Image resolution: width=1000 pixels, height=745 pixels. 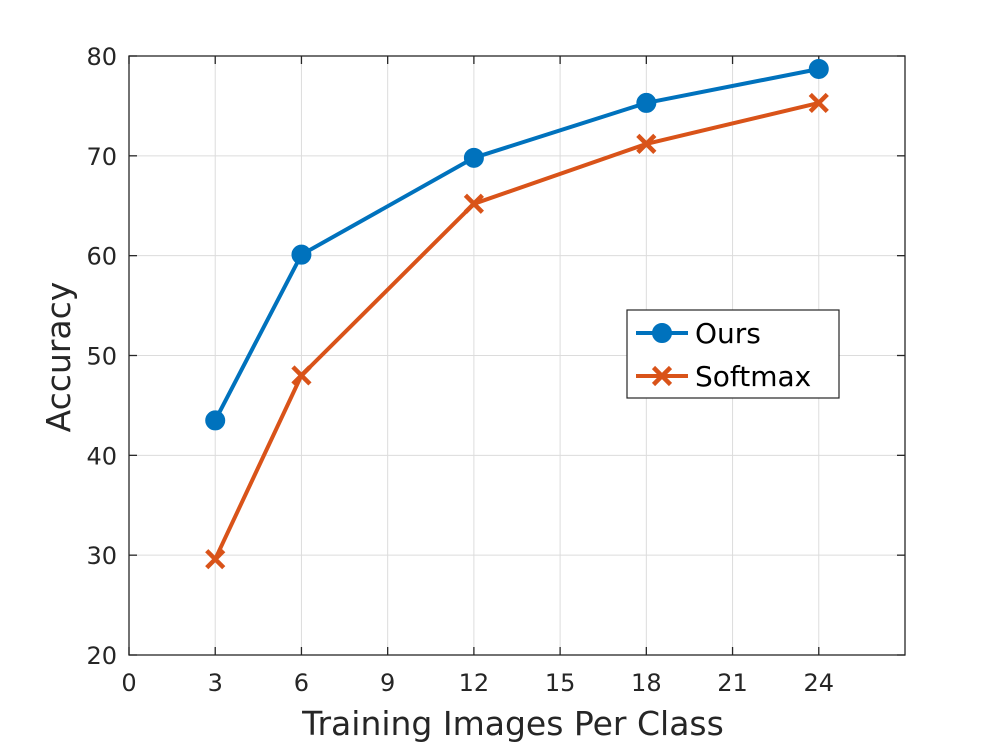 What do you see at coordinates (662, 333) in the screenshot?
I see `legend-marker-ours` at bounding box center [662, 333].